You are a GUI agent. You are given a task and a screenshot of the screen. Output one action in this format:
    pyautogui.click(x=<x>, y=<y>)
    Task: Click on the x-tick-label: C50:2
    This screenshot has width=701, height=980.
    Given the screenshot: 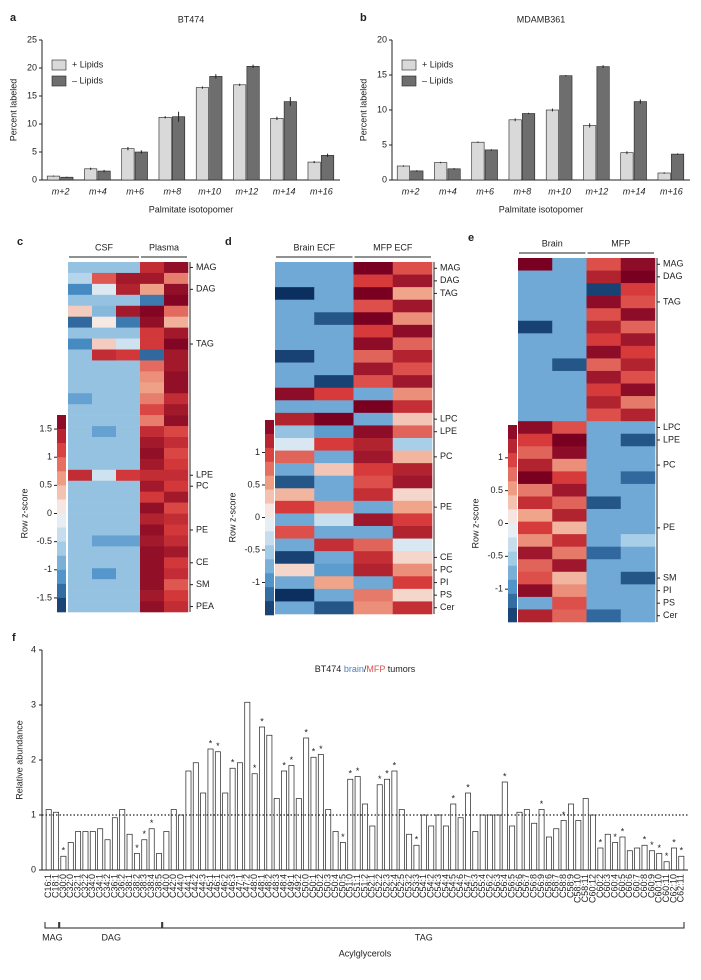 What is the action you would take?
    pyautogui.click(x=320, y=886)
    